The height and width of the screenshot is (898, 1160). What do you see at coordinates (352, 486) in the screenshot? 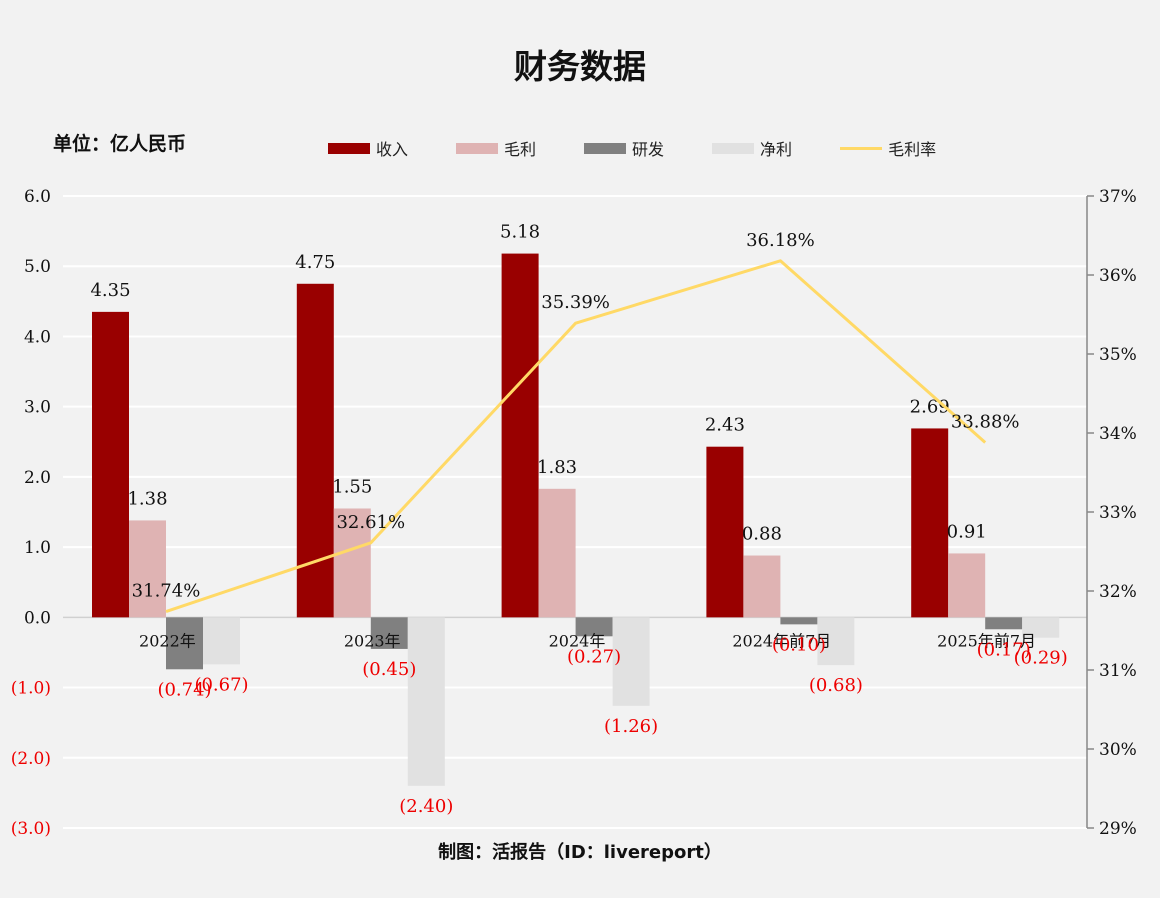
I see `data-label-gross-profit: 1.55` at bounding box center [352, 486].